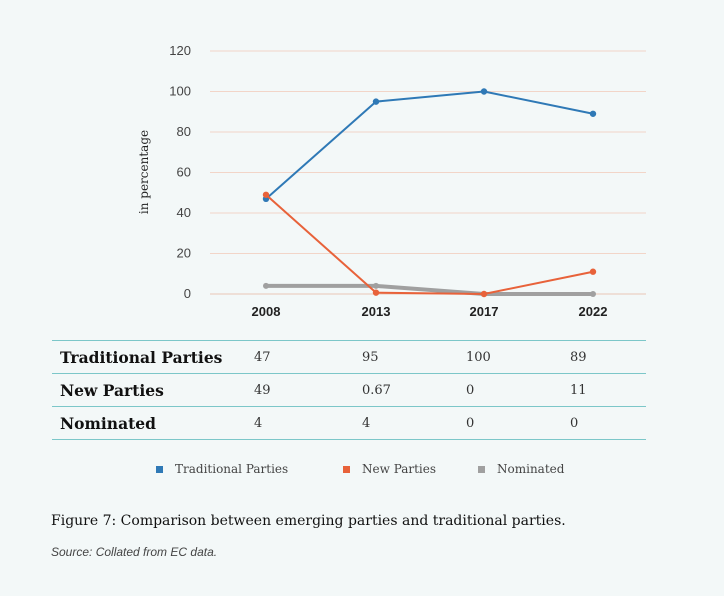 This screenshot has width=724, height=596. I want to click on y-tick-label: 20, so click(184, 253).